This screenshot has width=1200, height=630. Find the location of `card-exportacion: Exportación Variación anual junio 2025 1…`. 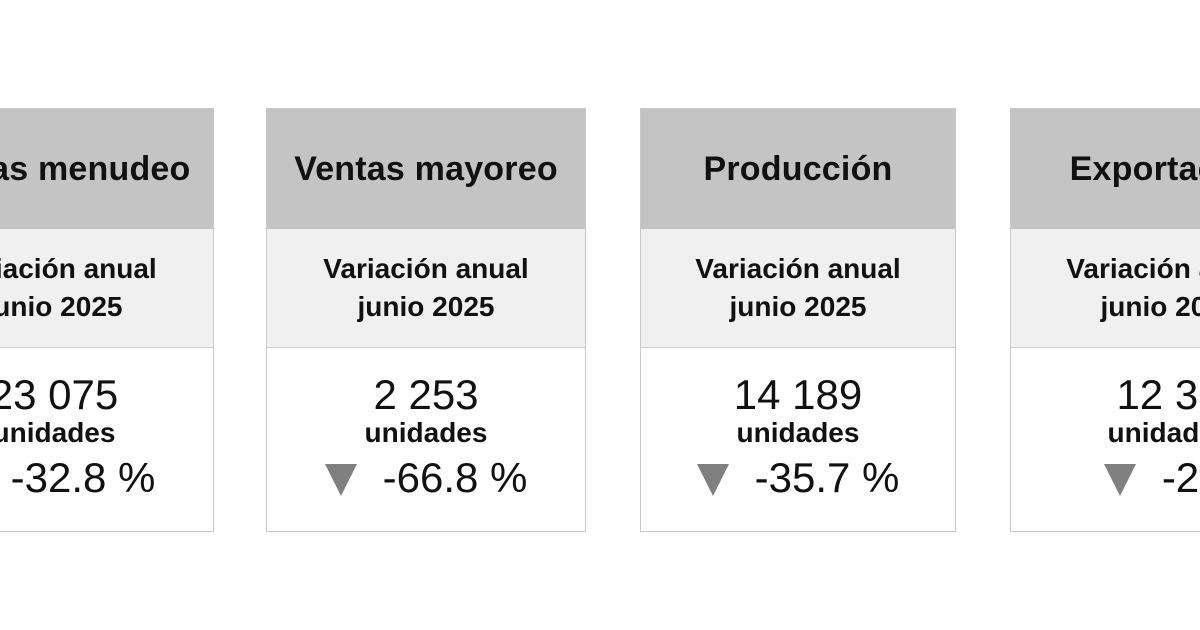

card-exportacion: Exportación Variación anual junio 2025 1… is located at coordinates (1105, 320).